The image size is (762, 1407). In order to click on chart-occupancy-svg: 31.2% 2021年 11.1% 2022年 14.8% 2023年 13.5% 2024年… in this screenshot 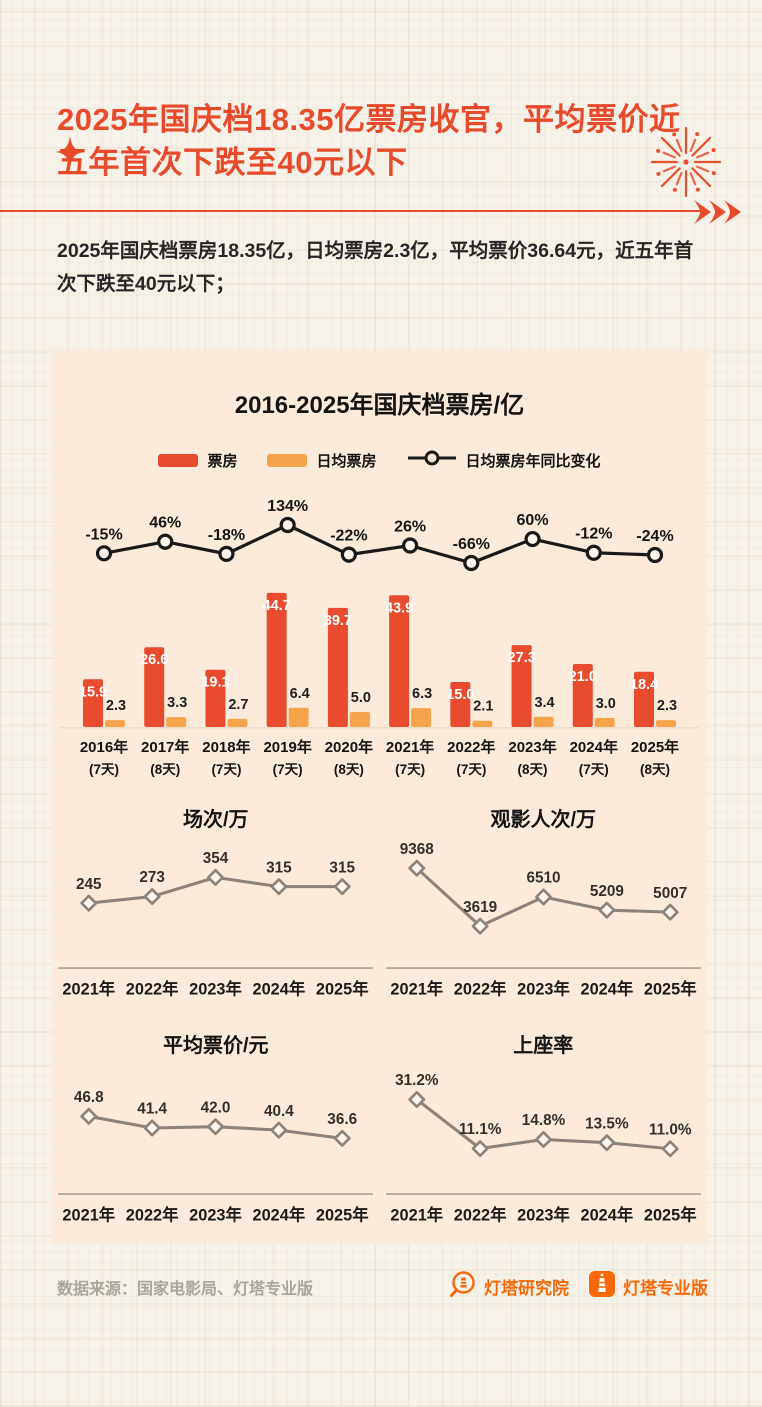, I will do `click(543, 1148)`.